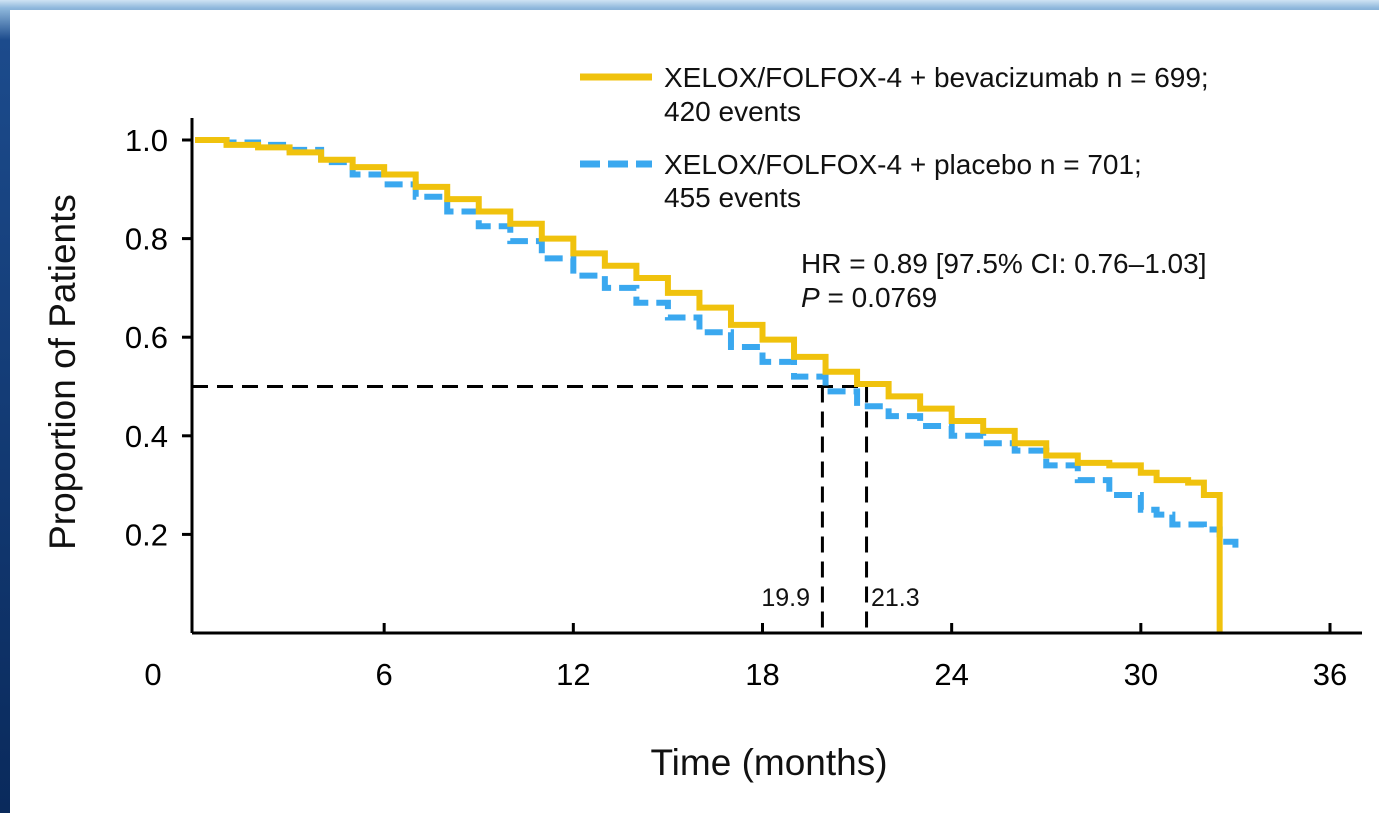 This screenshot has width=1379, height=813. Describe the element at coordinates (573, 674) in the screenshot. I see `x-tick-label-12: 12` at that location.